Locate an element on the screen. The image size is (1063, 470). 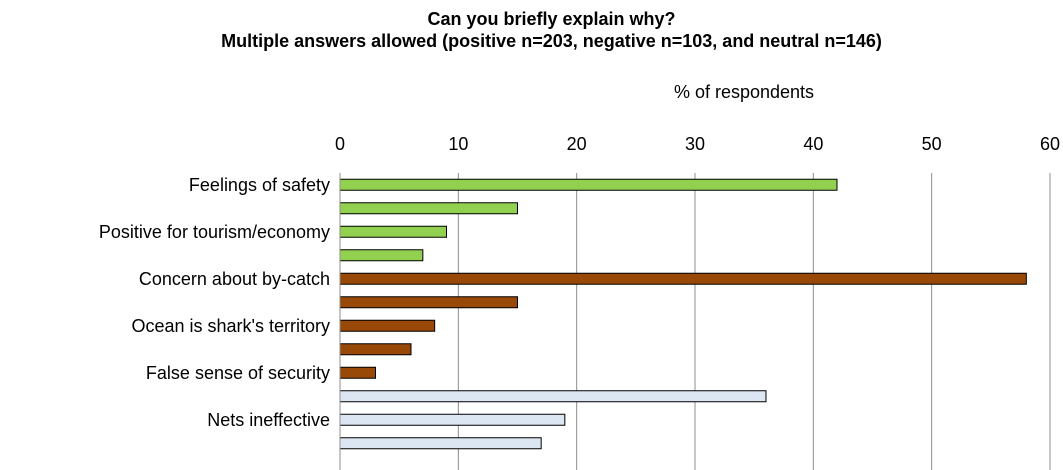
category-label: False sense of security is located at coordinates (238, 373).